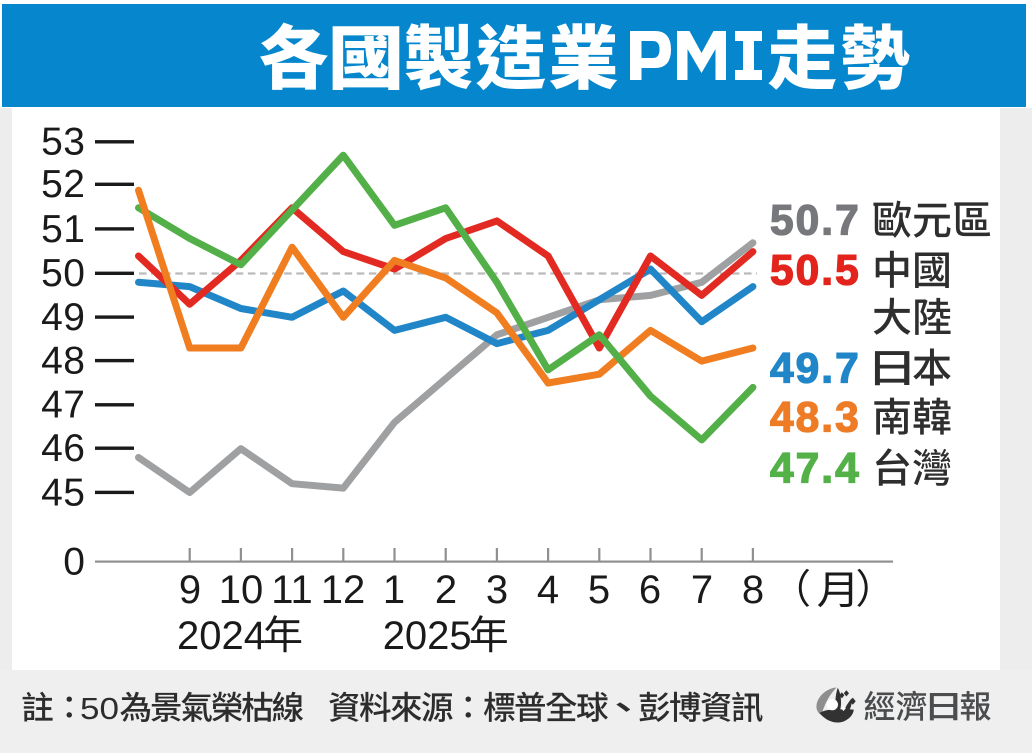 The width and height of the screenshot is (1032, 753). What do you see at coordinates (74, 562) in the screenshot?
I see `svg-text: 0` at bounding box center [74, 562].